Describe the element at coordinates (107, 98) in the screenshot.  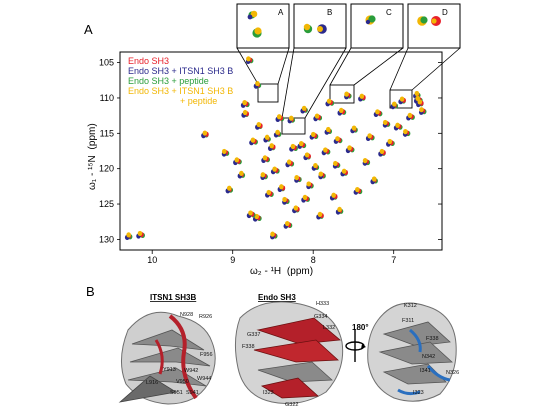
I see `y-tick-label: 110` at that location.